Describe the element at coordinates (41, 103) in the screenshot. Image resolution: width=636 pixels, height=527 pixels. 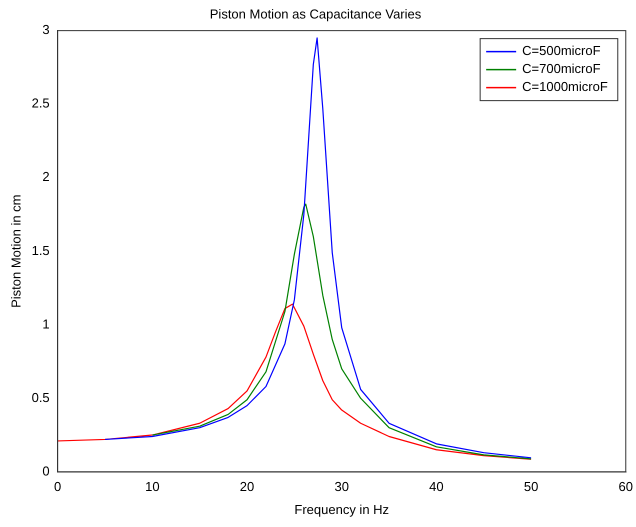
I see `y-tick-label: 2.5` at that location.